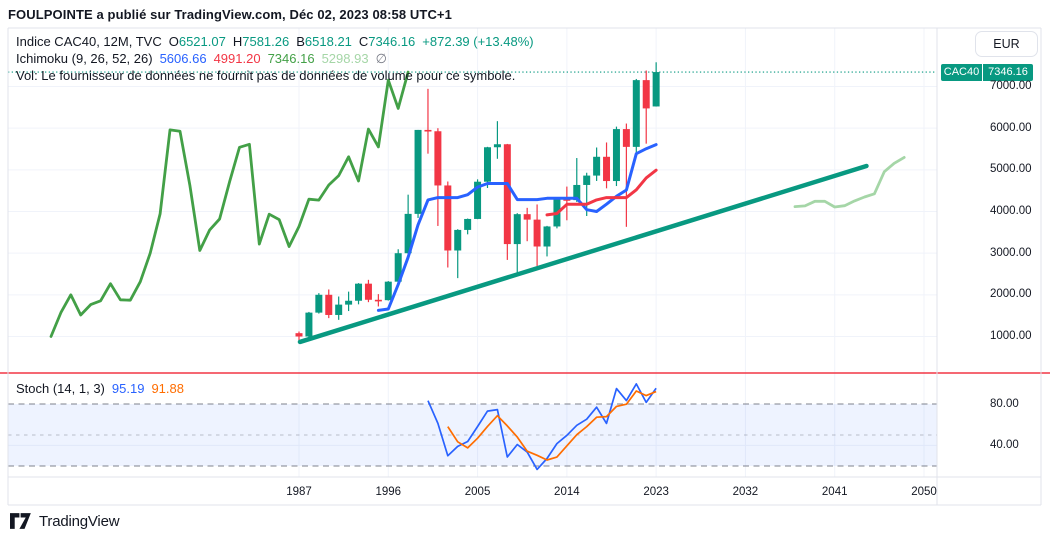 This screenshot has height=541, width=1050. What do you see at coordinates (300, 41) in the screenshot?
I see `low-label: B` at bounding box center [300, 41].